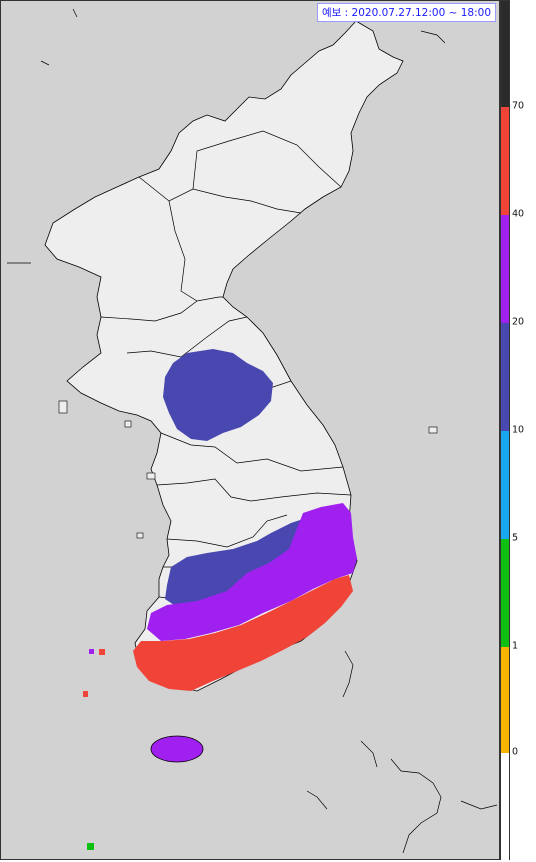 The width and height of the screenshot is (536, 862). I want to click on precip-40-70-cell, so click(85, 694).